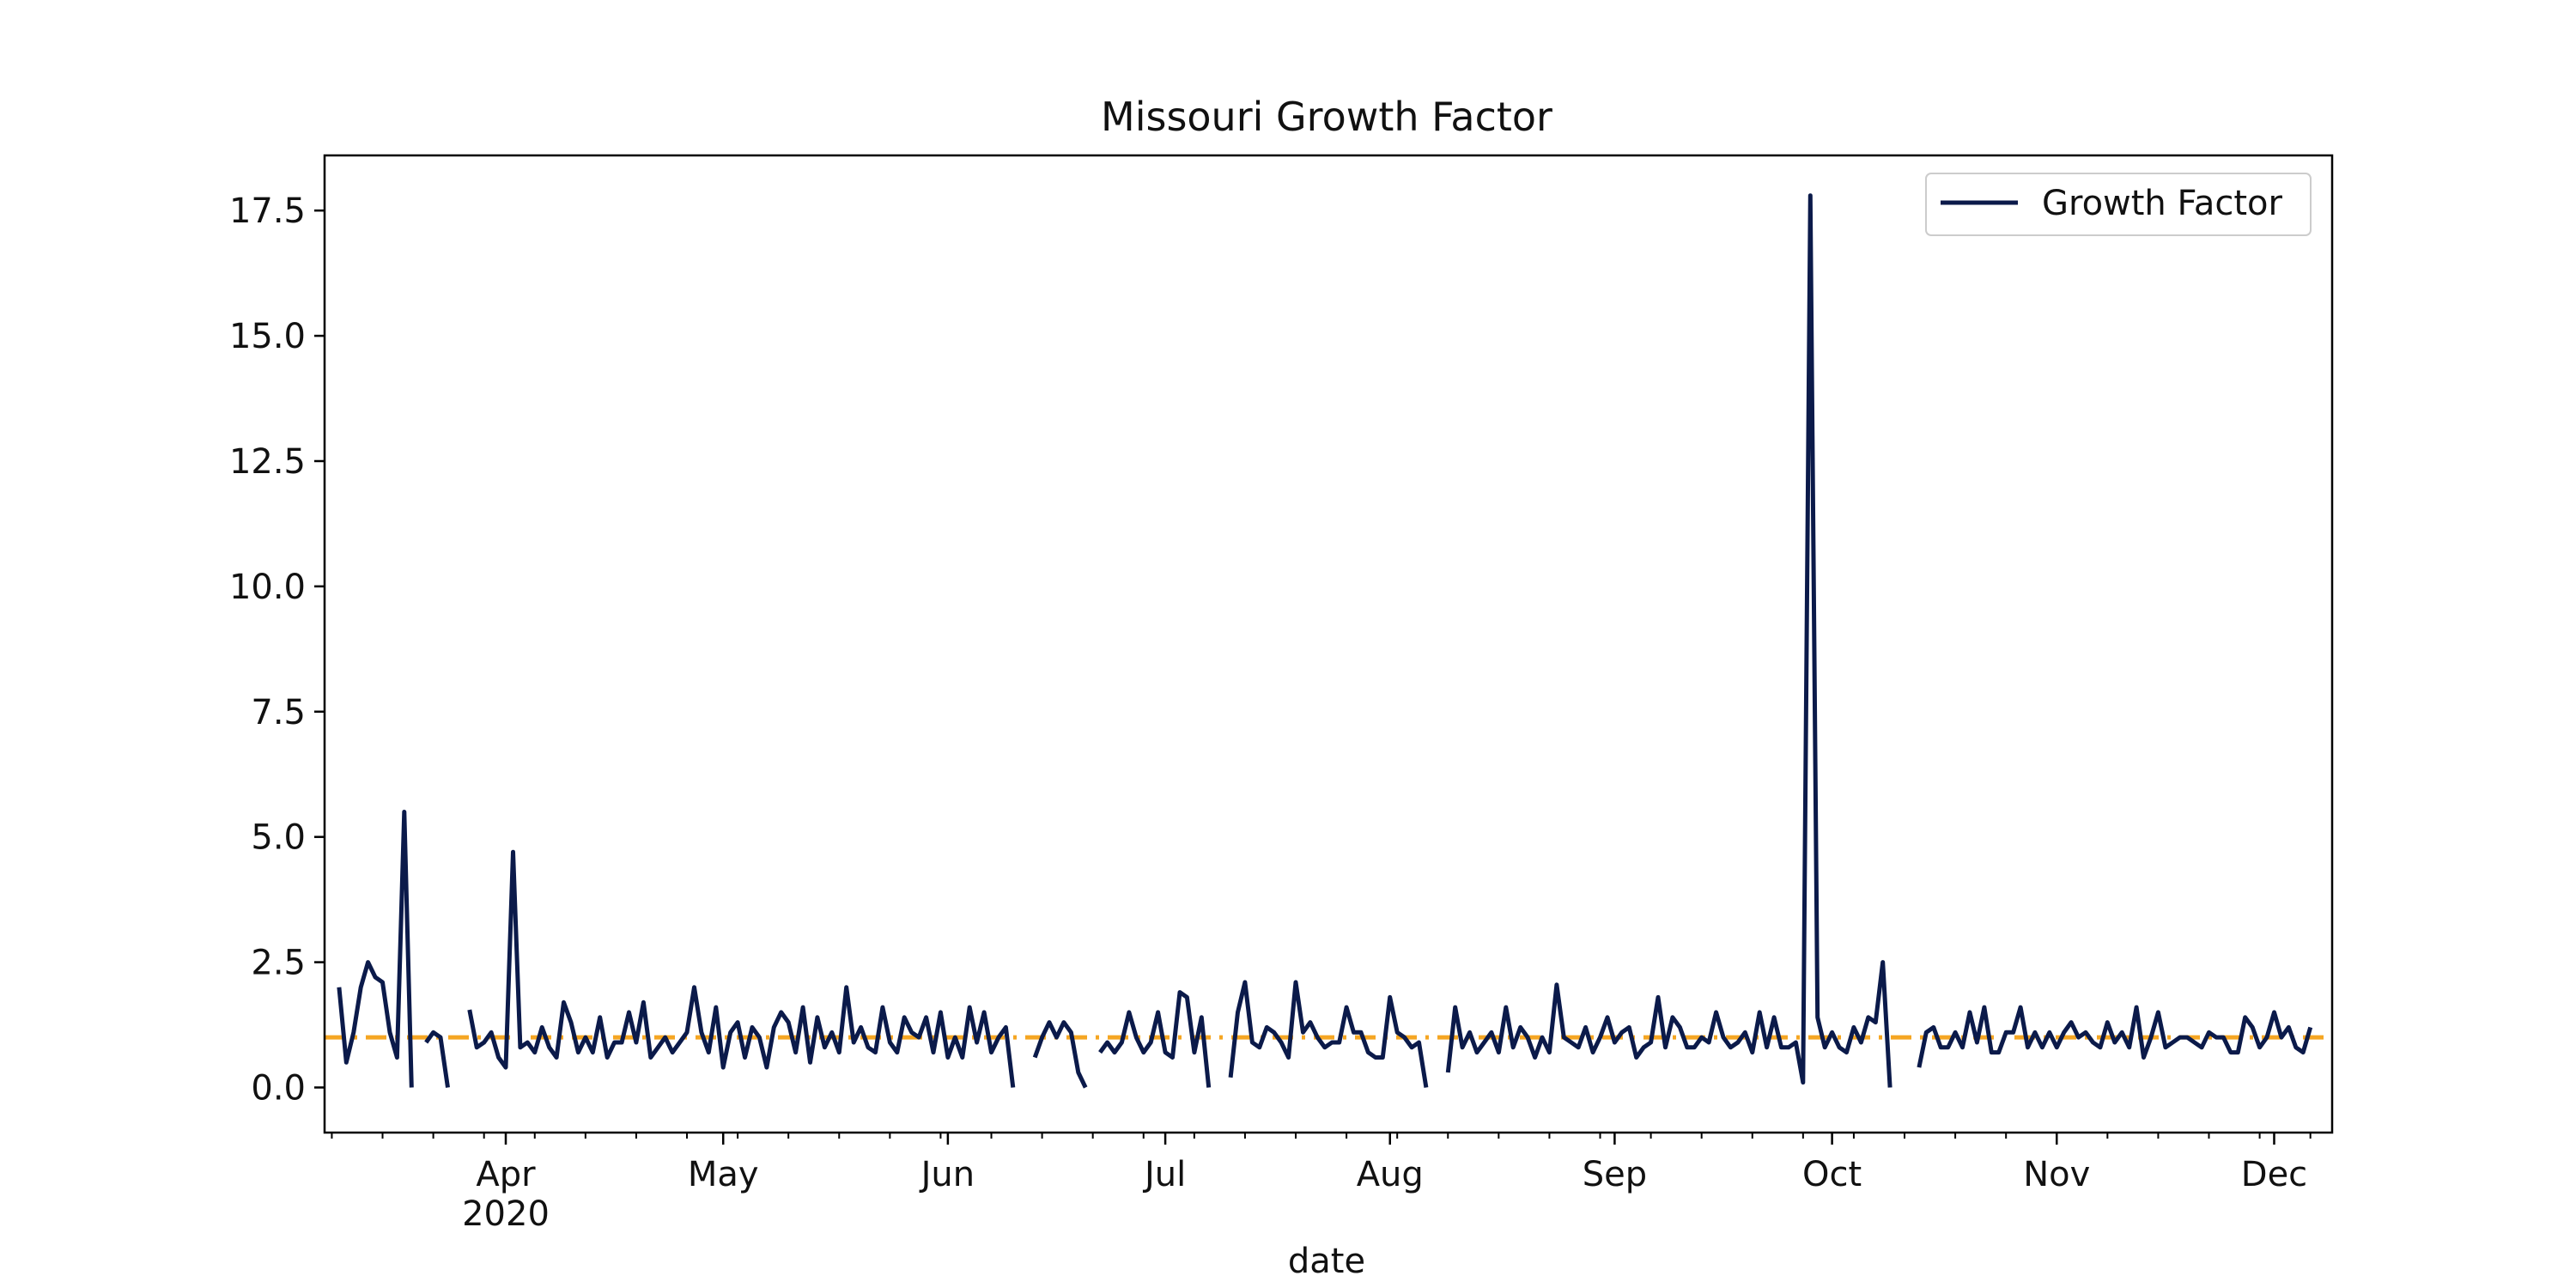 This screenshot has height=1288, width=2576. I want to click on legend-label-growth-factor: Growth Factor, so click(2162, 203).